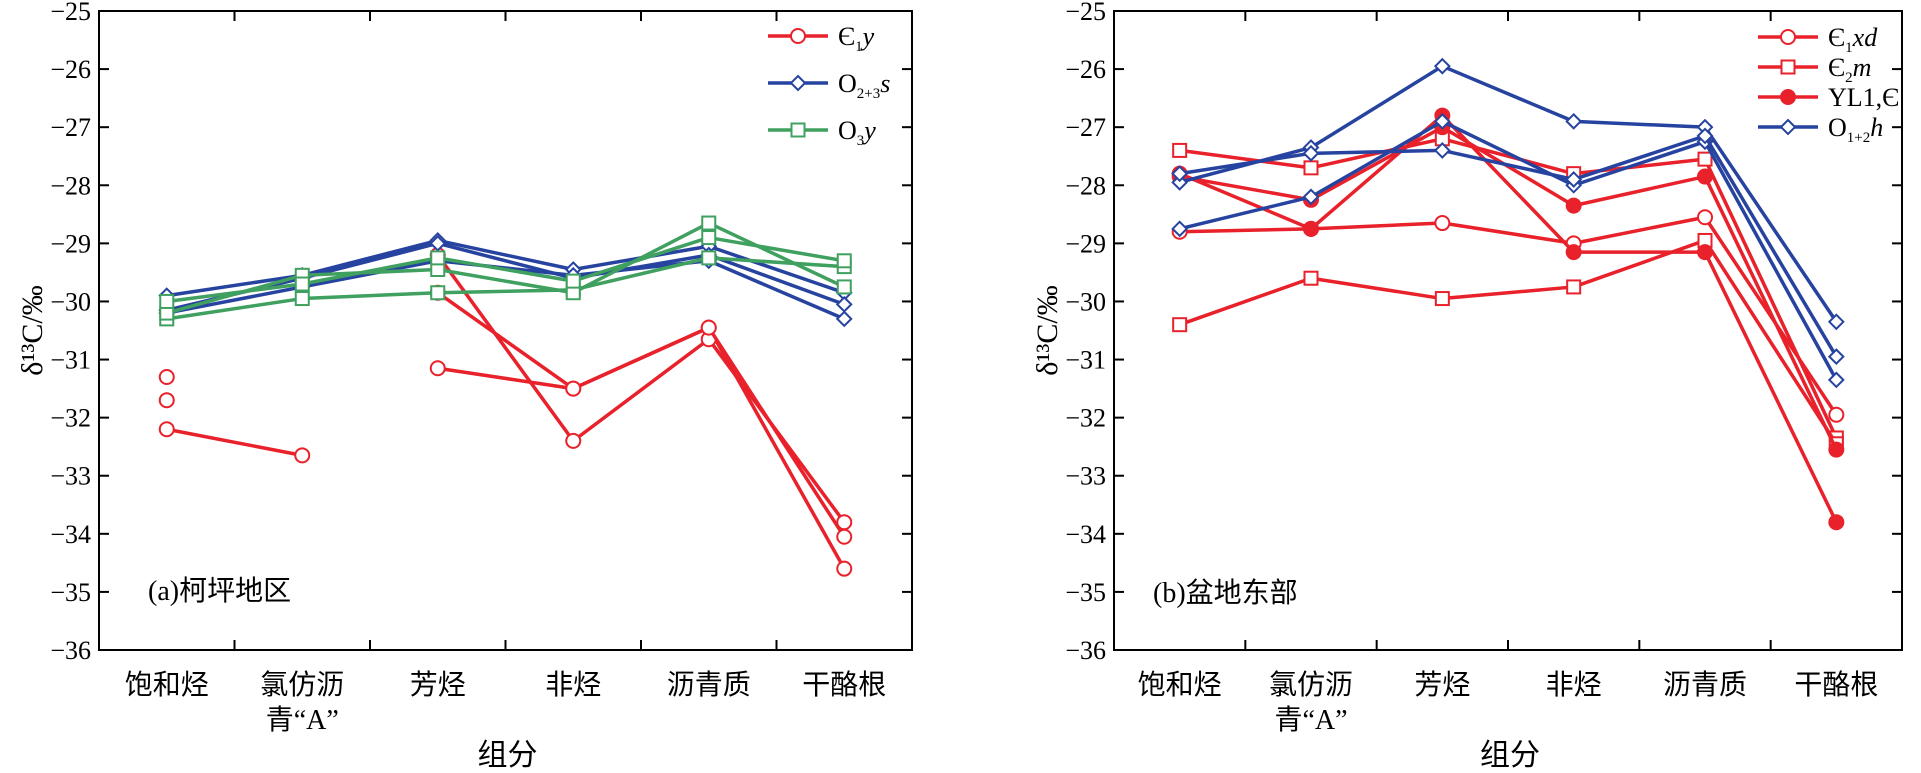 This screenshot has width=1921, height=773. I want to click on legend-label-rest: h, so click(1876, 127).